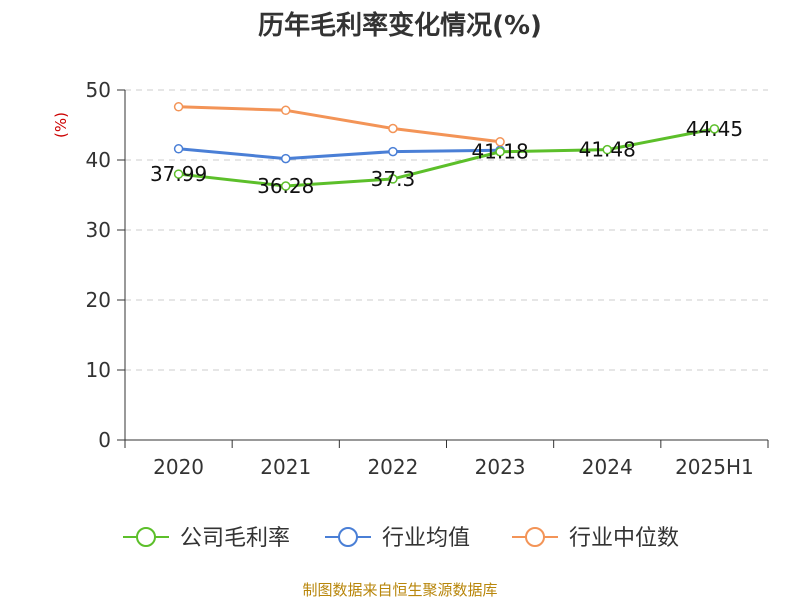  I want to click on y-tick-label: 10, so click(98, 370).